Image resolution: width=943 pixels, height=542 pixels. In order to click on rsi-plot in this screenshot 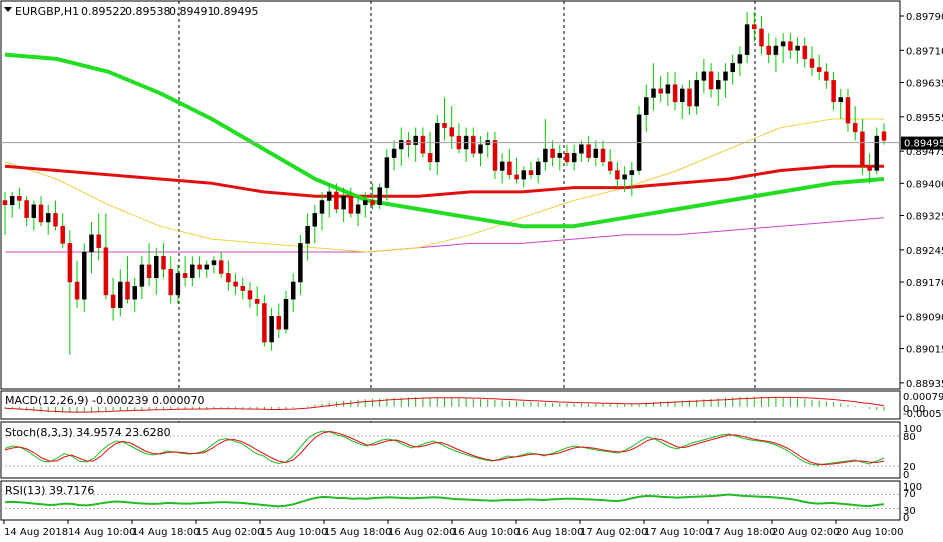, I will do `click(450, 501)`.